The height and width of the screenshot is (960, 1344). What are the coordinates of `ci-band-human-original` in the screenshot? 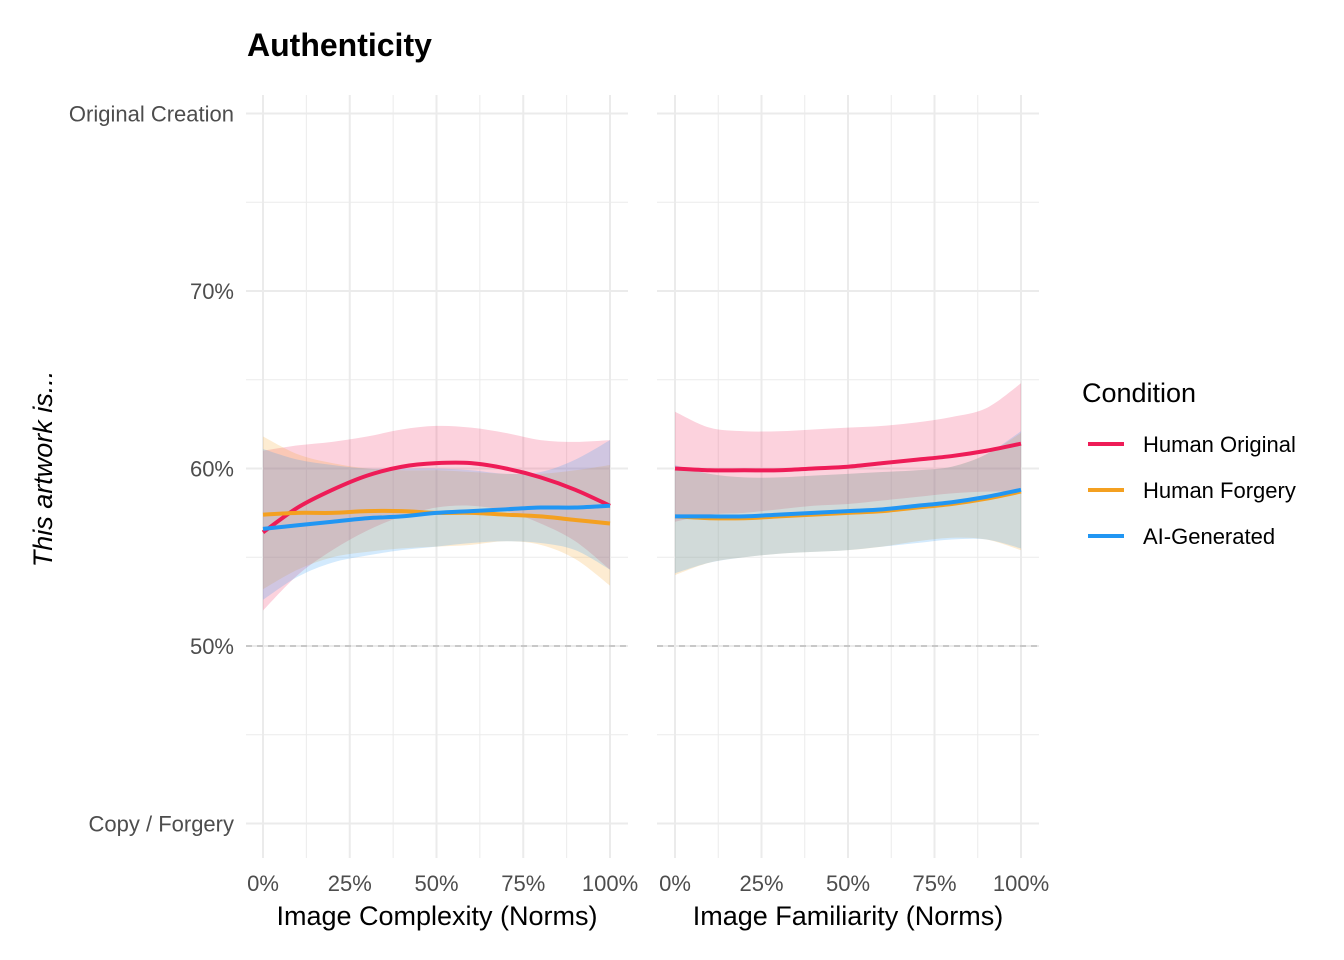 It's located at (848, 452).